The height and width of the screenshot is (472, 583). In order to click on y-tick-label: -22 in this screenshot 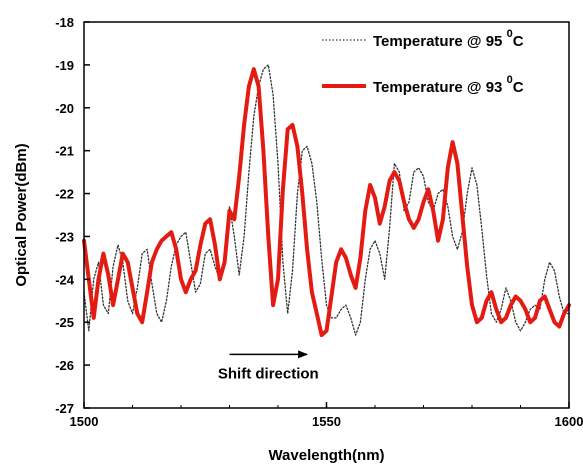, I will do `click(64, 194)`.